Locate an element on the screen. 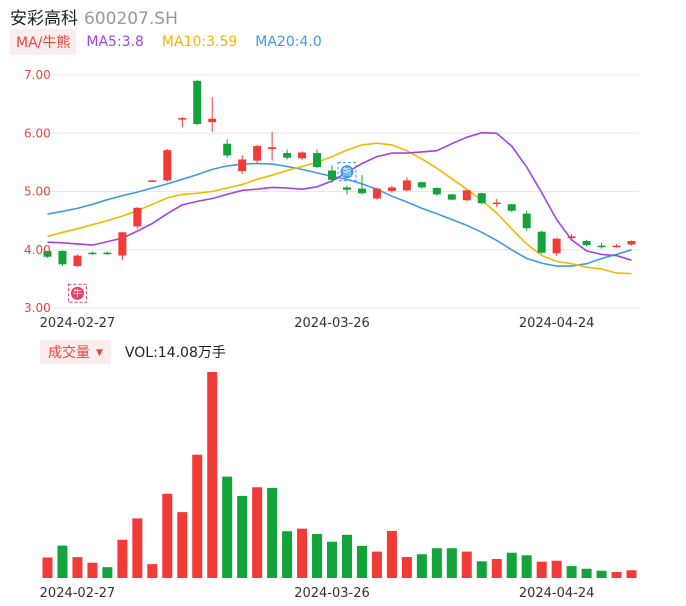  caret-down-icon: ▼ is located at coordinates (99, 353).